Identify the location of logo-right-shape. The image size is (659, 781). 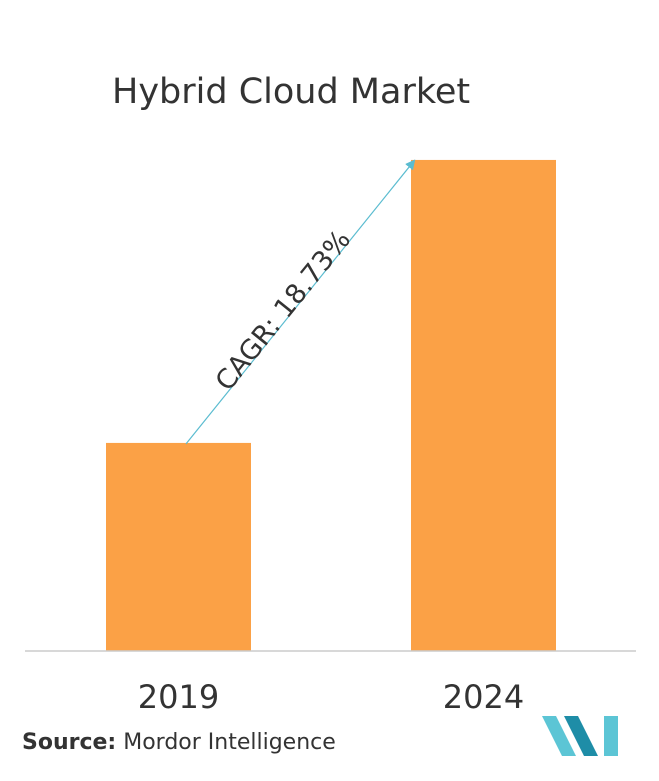
(611, 736).